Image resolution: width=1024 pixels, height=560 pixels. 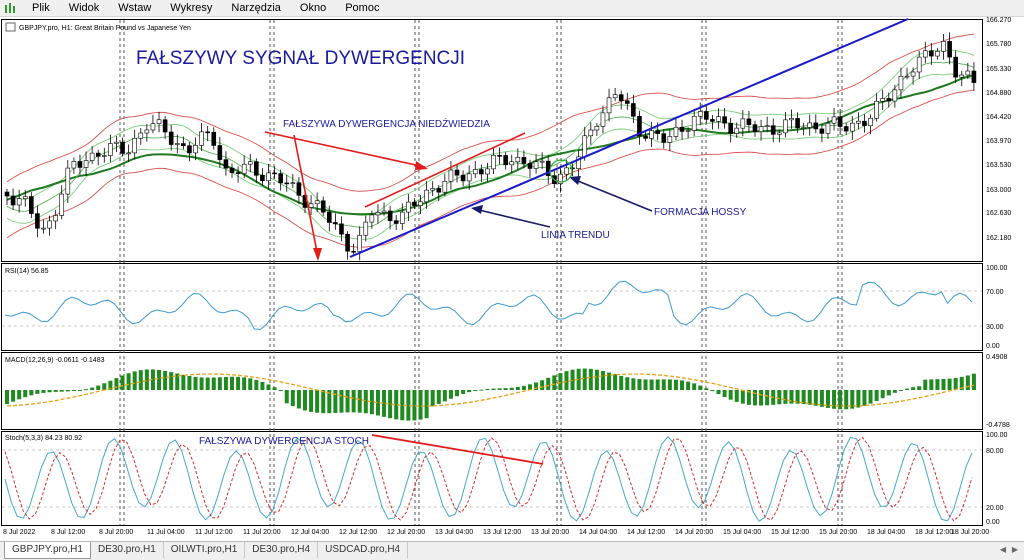 I want to click on macd-signal-line, so click(x=490, y=390).